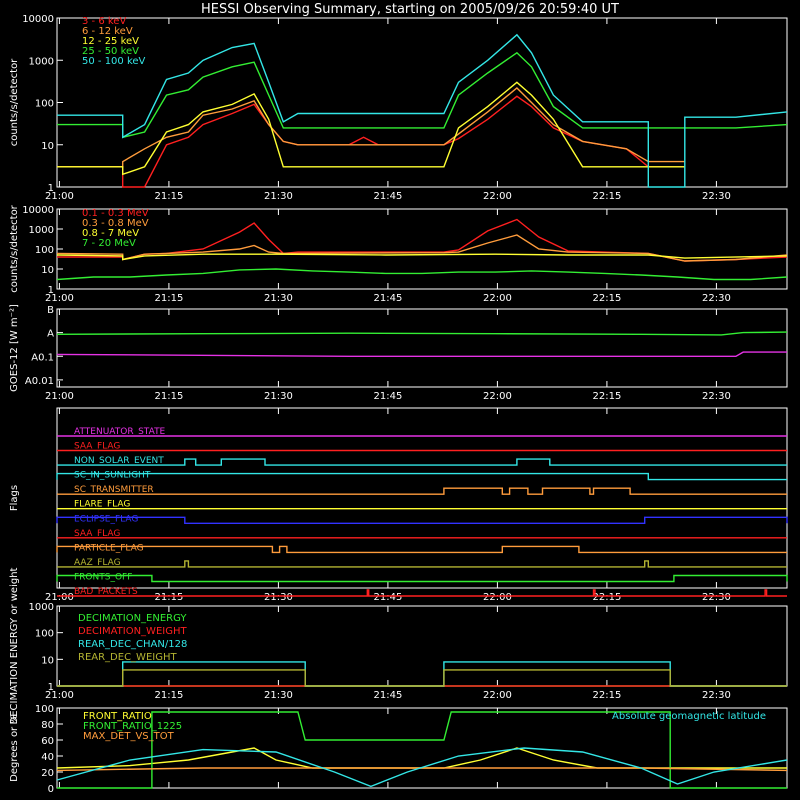 The width and height of the screenshot is (800, 800). I want to click on low_energy-xtick-label: 21:00, so click(59, 196).